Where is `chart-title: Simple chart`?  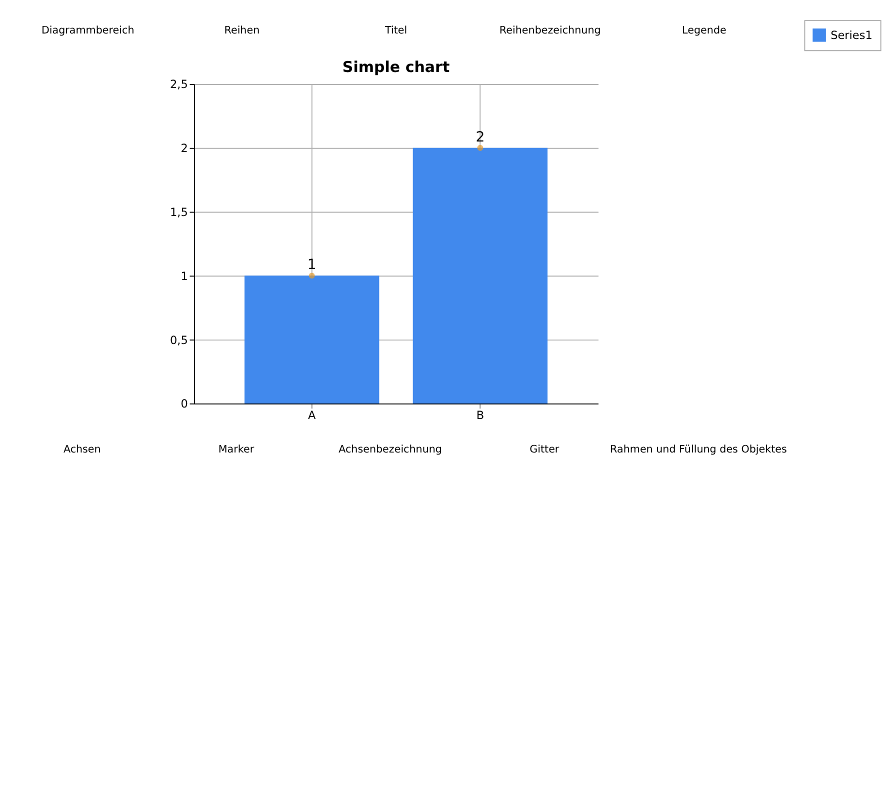
chart-title: Simple chart is located at coordinates (396, 67).